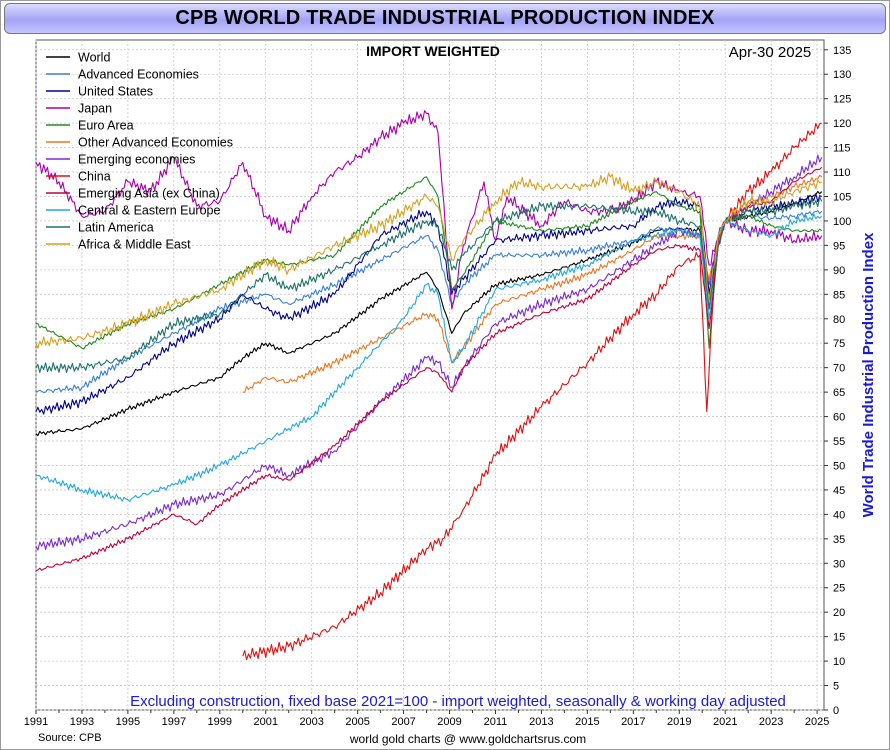 This screenshot has height=750, width=890. What do you see at coordinates (106, 126) in the screenshot?
I see `legend-label: Euro Area` at bounding box center [106, 126].